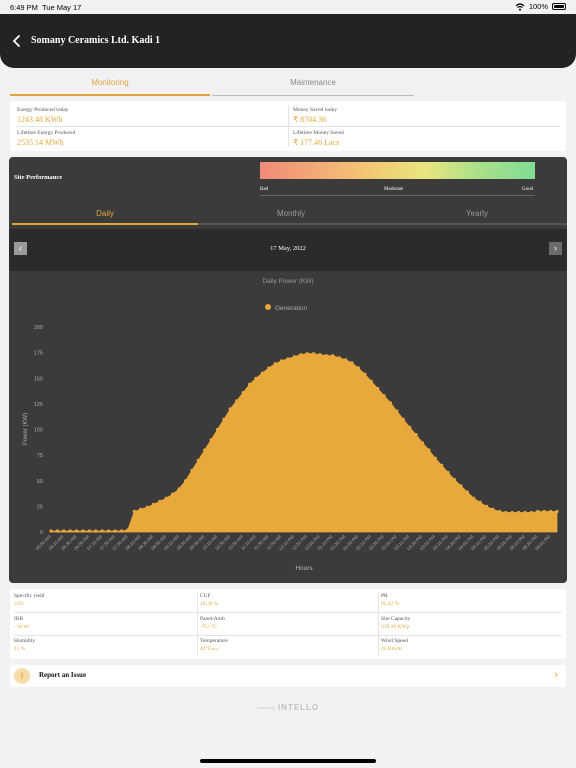 The width and height of the screenshot is (576, 768). Describe the element at coordinates (288, 248) in the screenshot. I see `selected-date: 17 May, 2022` at that location.